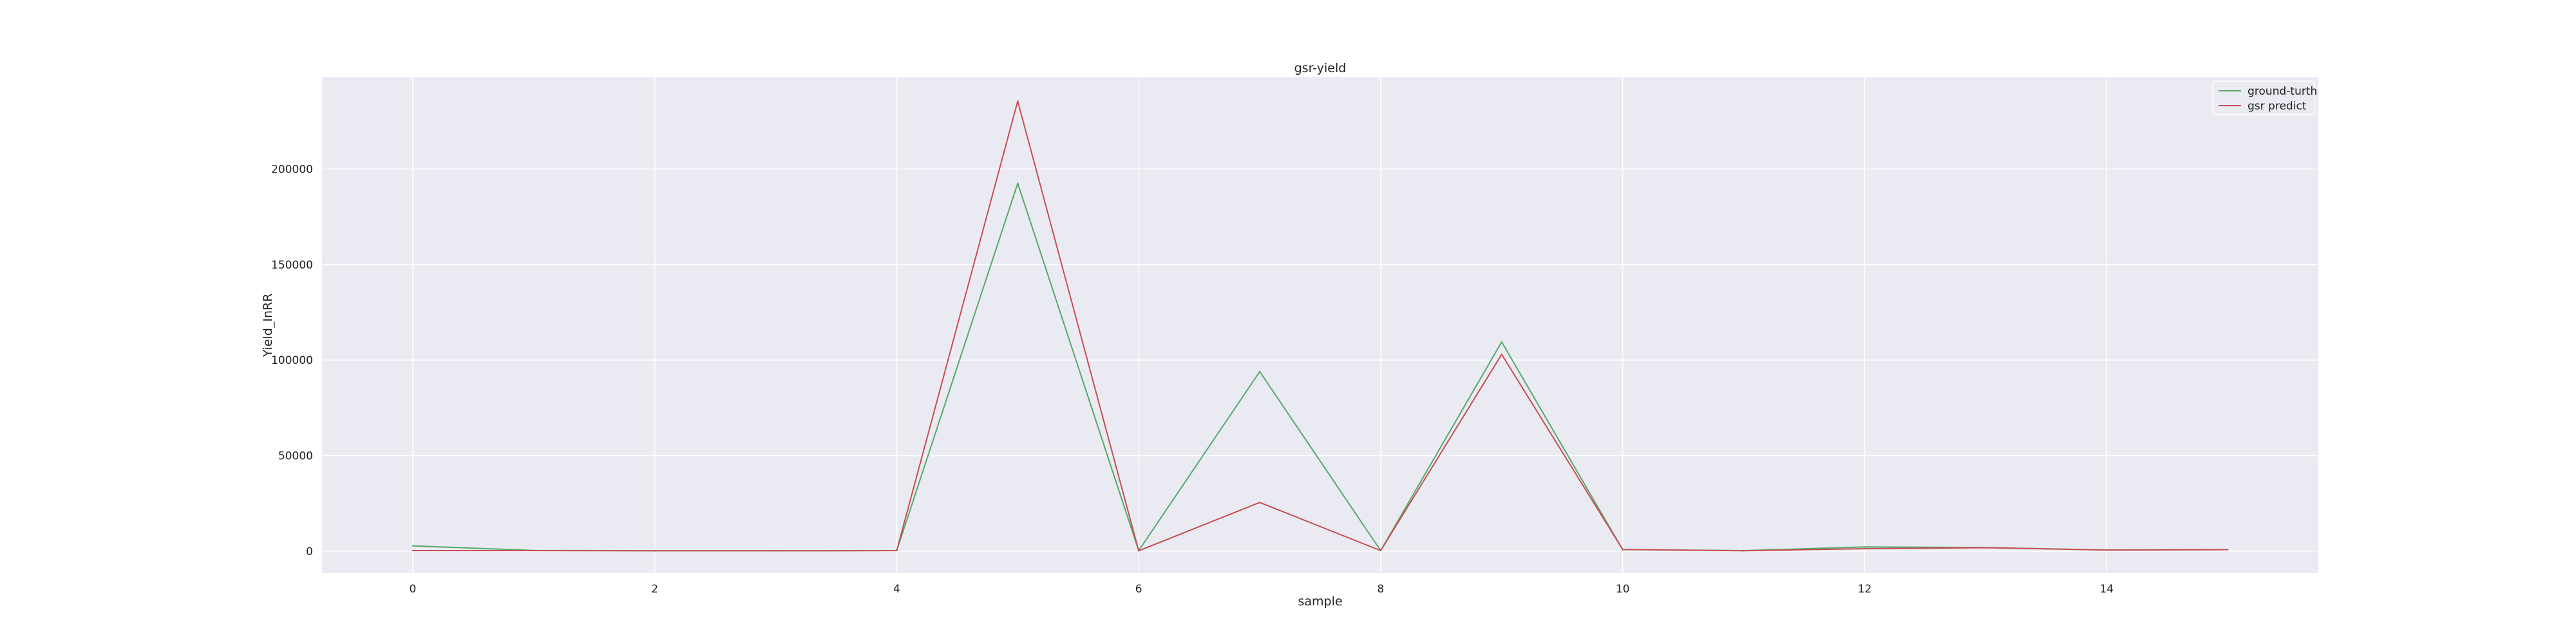  I want to click on y-tick-label: 200000, so click(292, 169).